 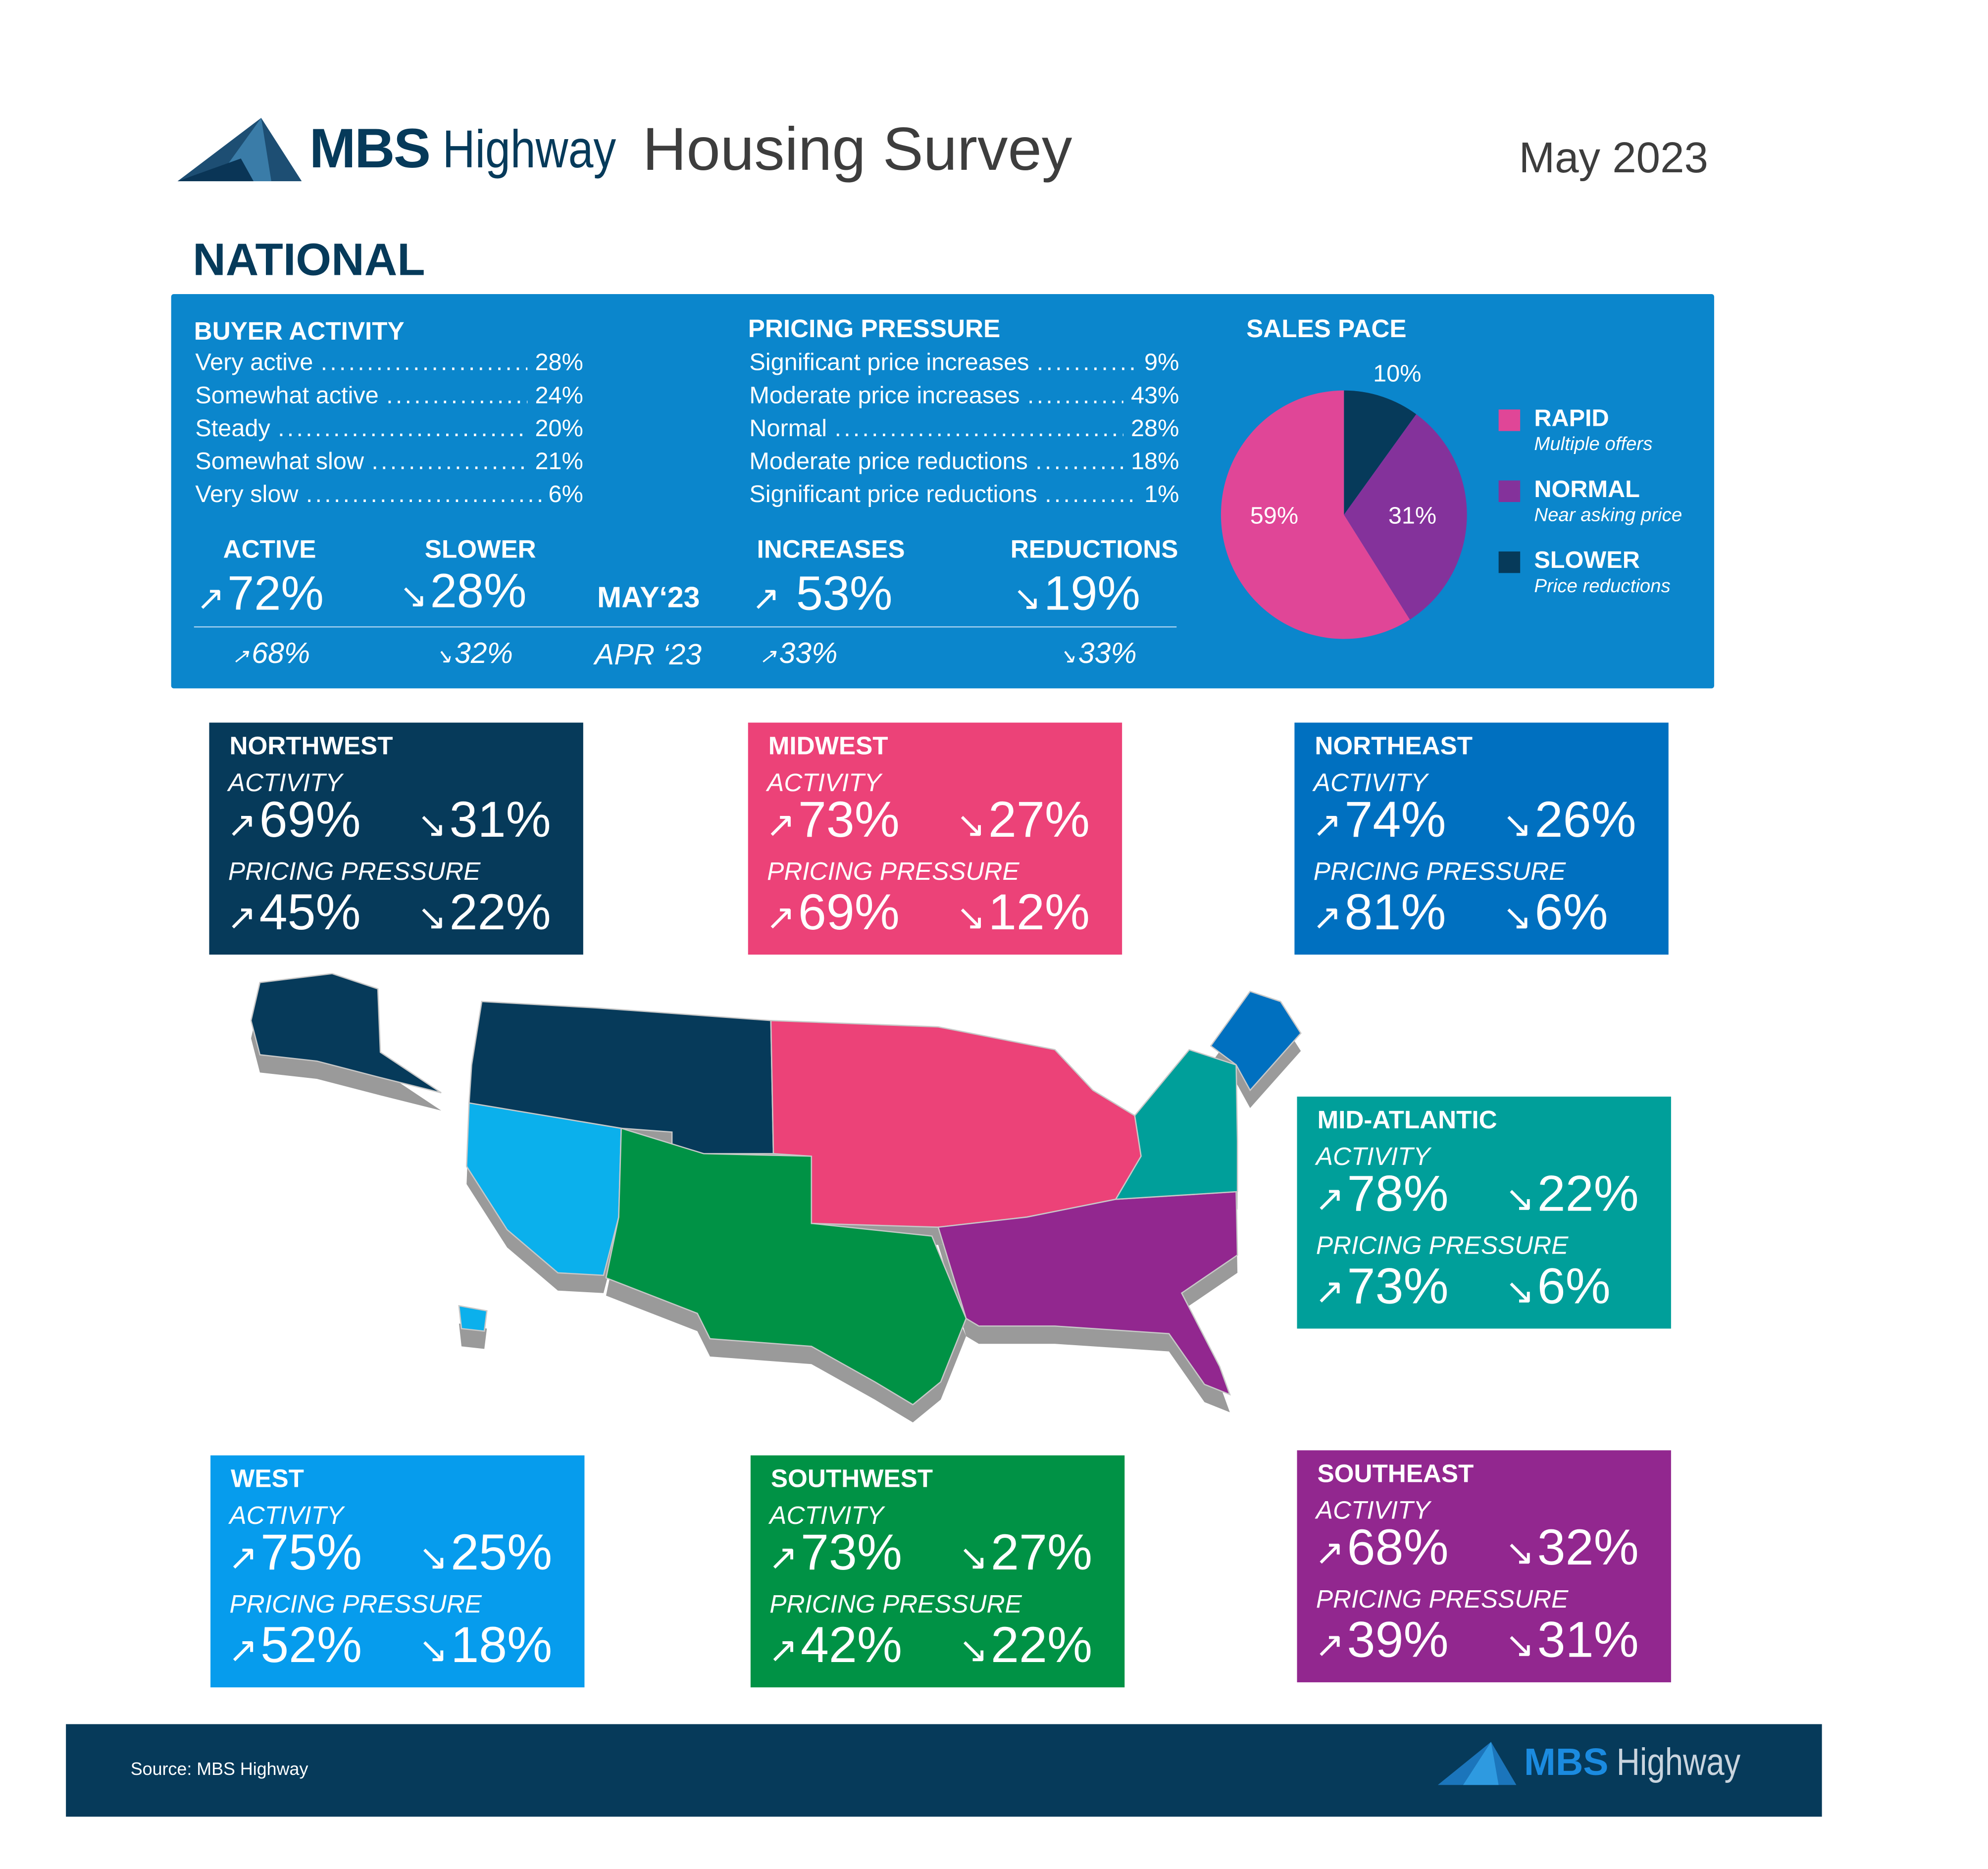 I want to click on divider, so click(x=686, y=627).